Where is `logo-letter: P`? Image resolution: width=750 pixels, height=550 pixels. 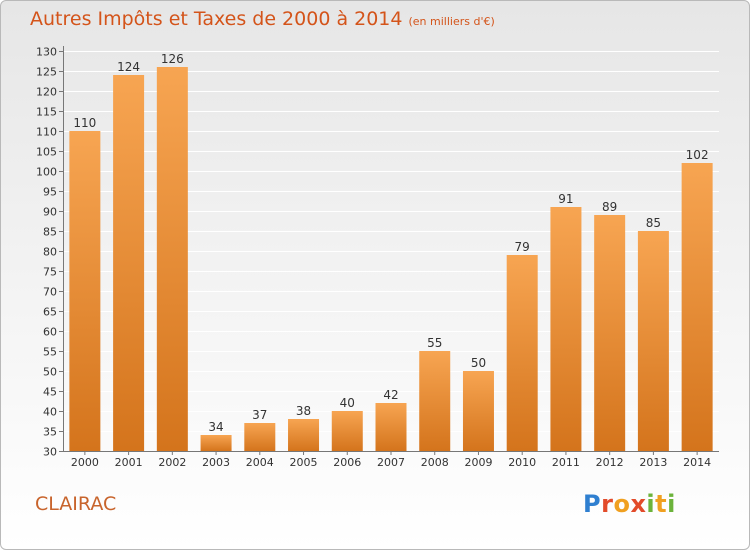
logo-letter: P is located at coordinates (592, 504).